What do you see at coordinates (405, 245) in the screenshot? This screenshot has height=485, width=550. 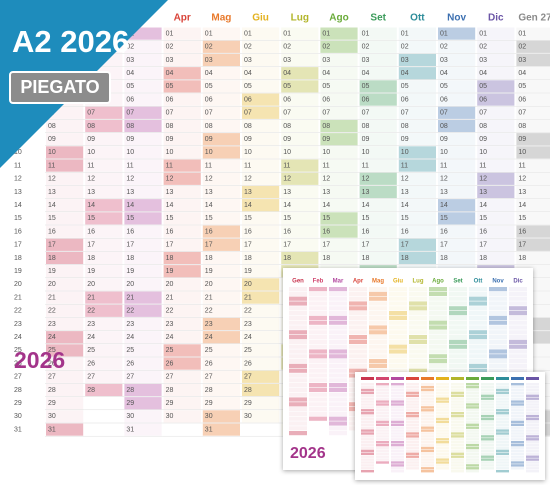 I see `day-number: 17` at bounding box center [405, 245].